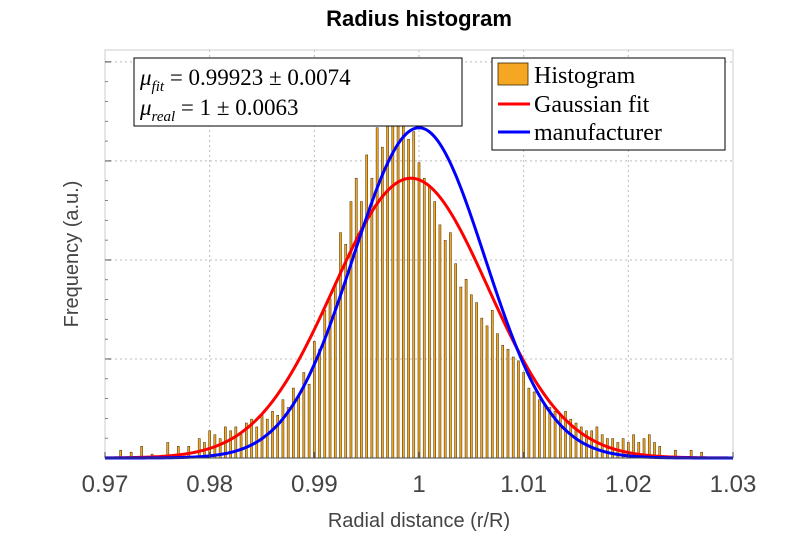  Describe the element at coordinates (418, 484) in the screenshot. I see `x-tick-label: 1` at that location.